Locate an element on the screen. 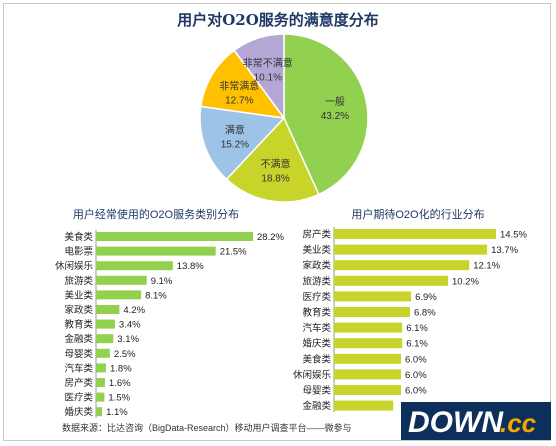  pie-label-category-1: 不满意 is located at coordinates (276, 163).